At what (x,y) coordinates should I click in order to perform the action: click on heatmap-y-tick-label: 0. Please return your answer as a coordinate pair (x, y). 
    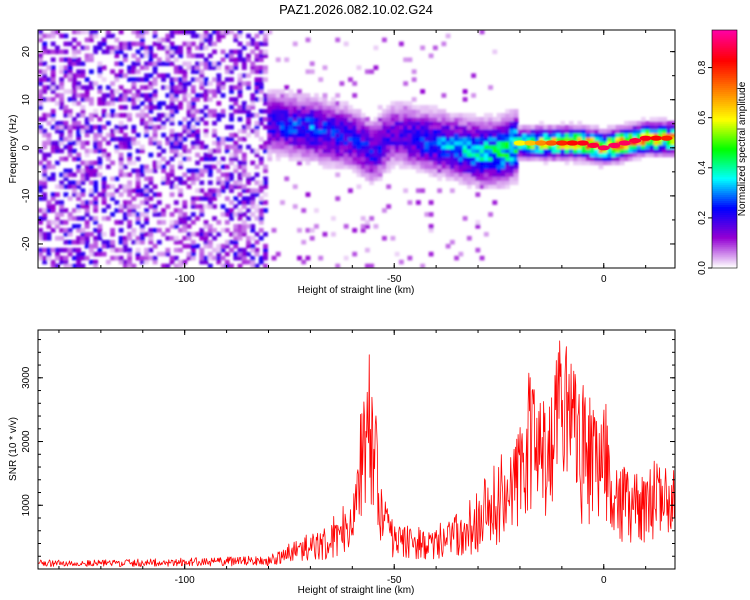
    Looking at the image, I should click on (26, 148).